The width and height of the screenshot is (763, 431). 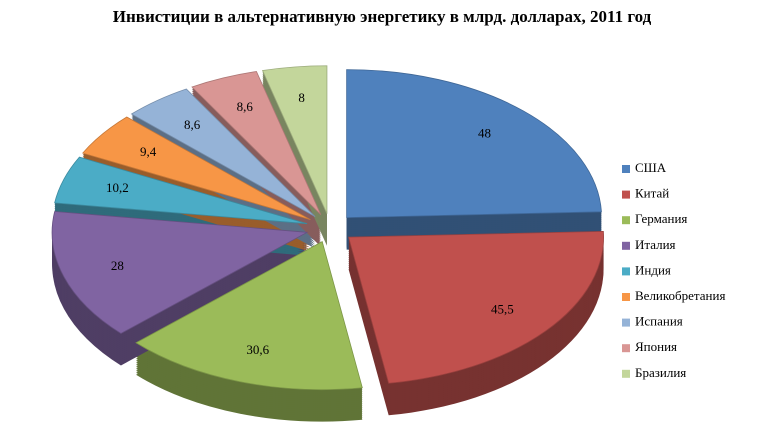 I want to click on legend-label: Германия, so click(x=661, y=218).